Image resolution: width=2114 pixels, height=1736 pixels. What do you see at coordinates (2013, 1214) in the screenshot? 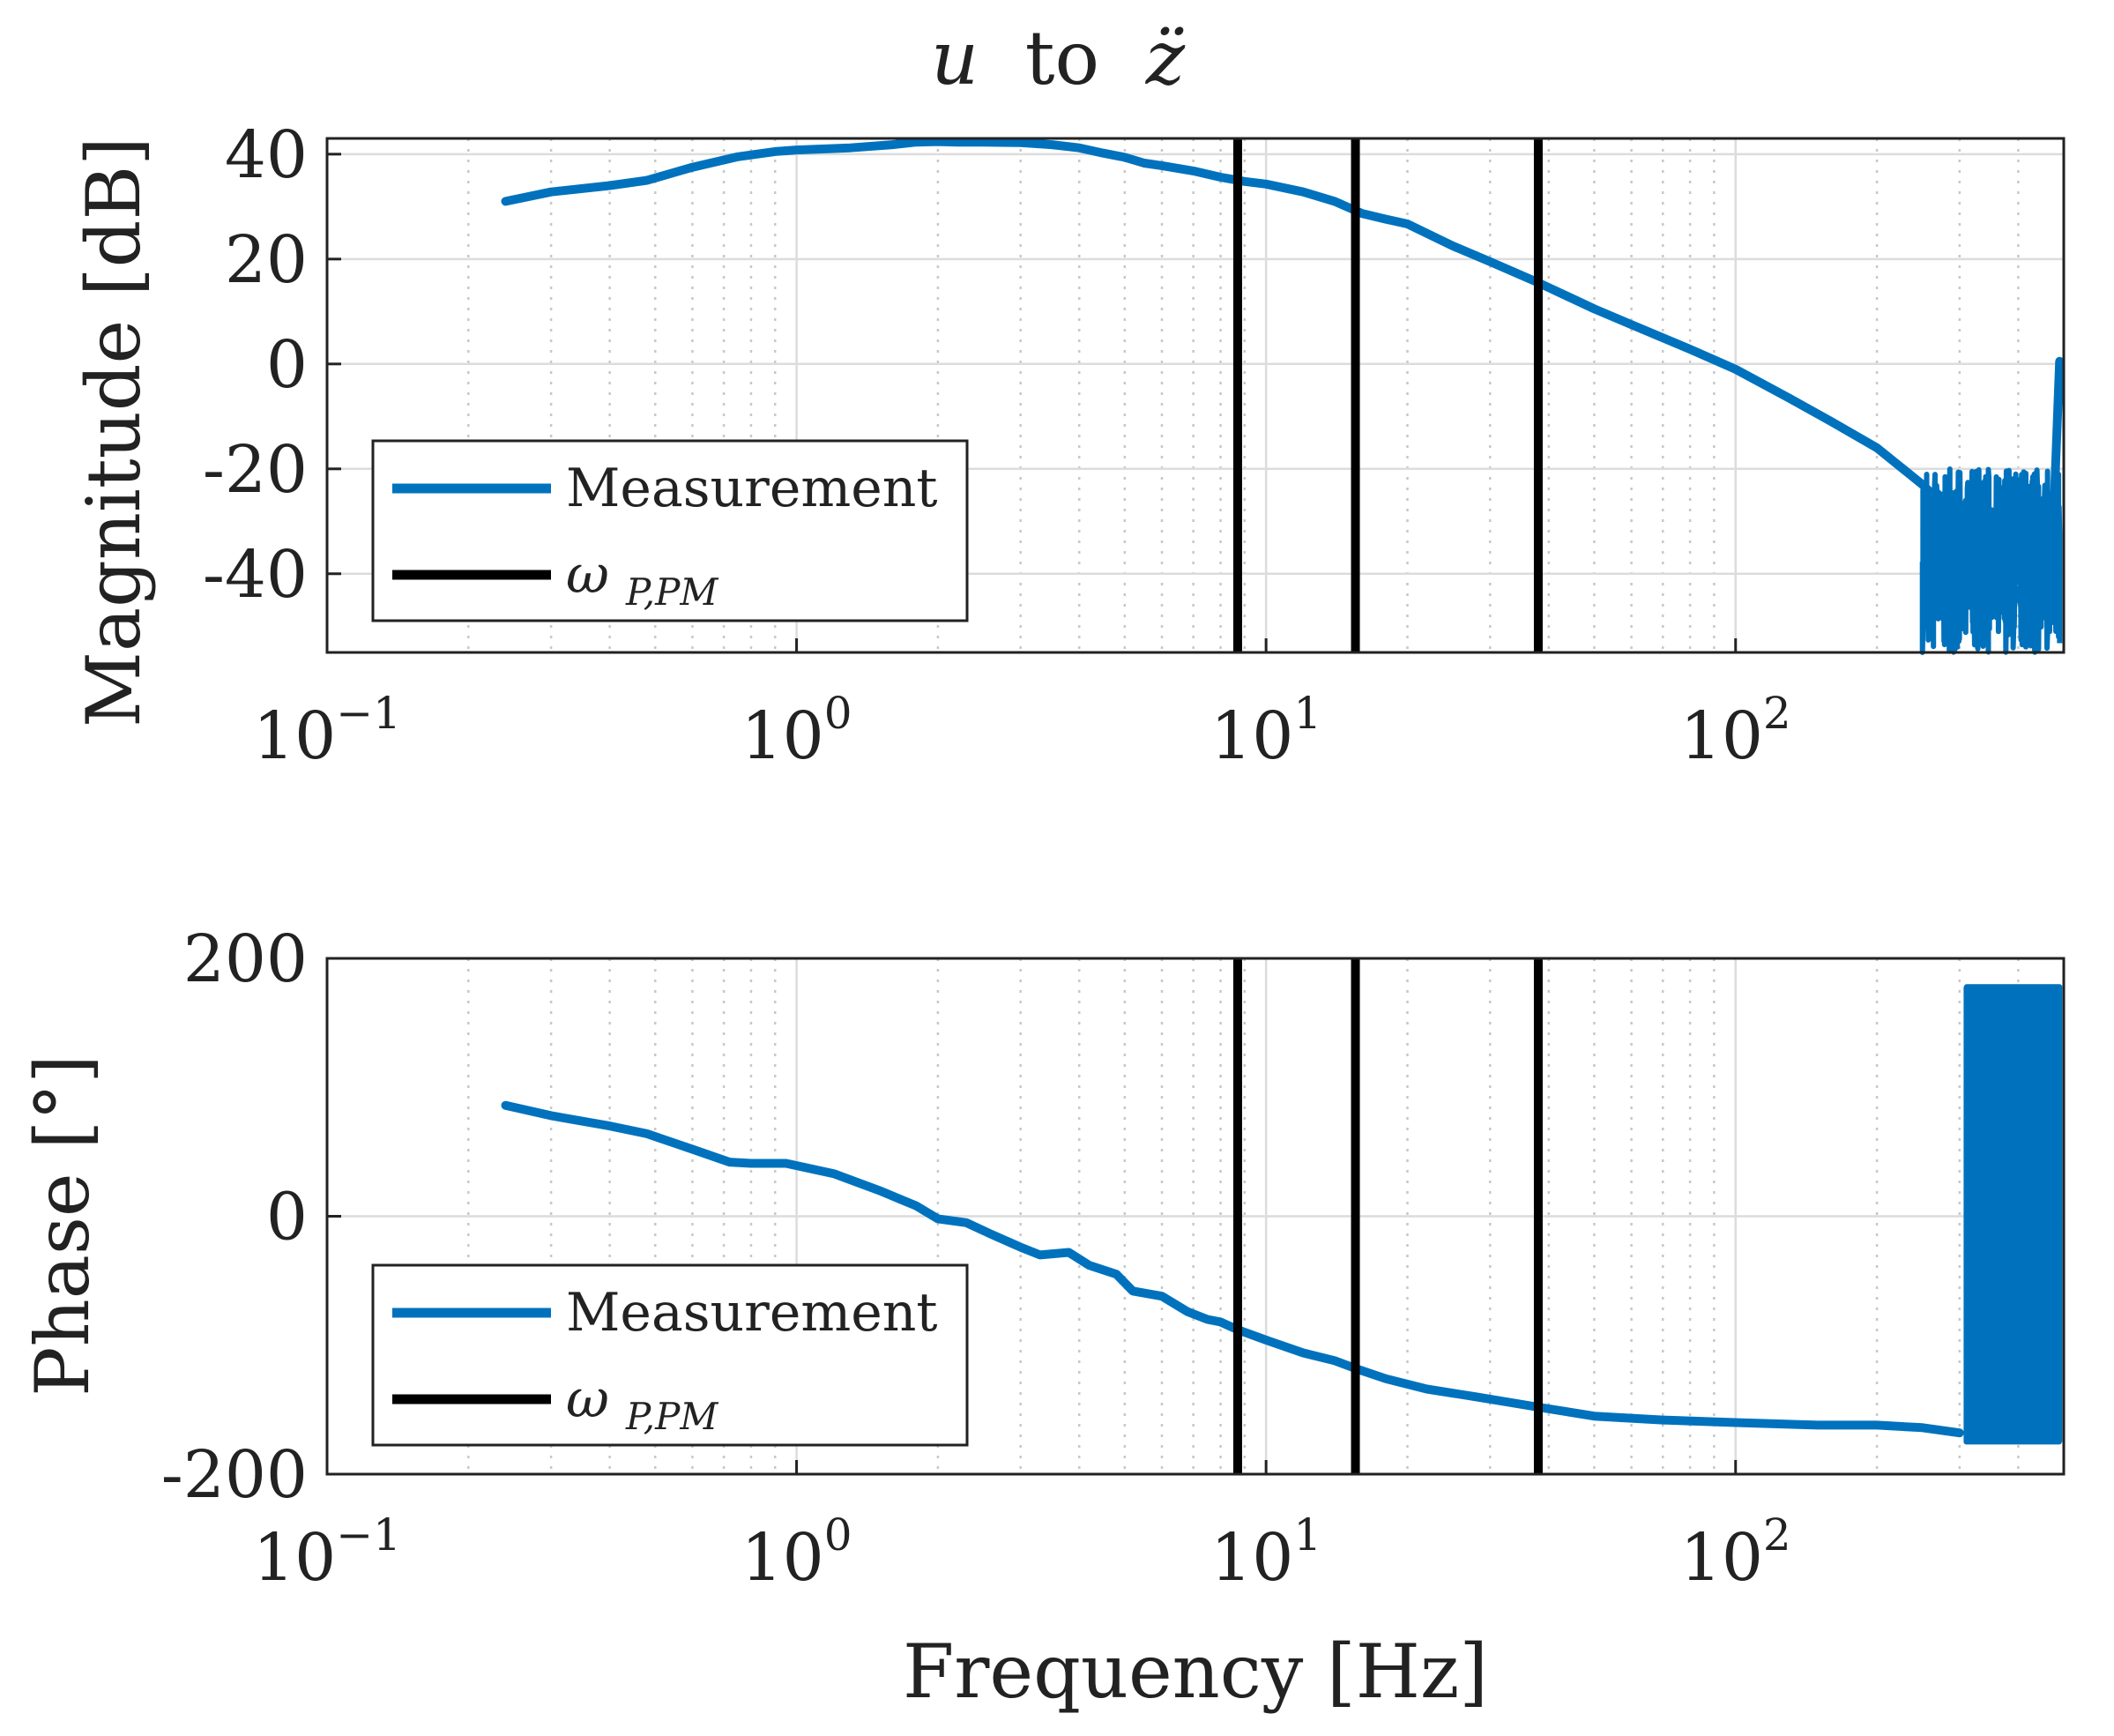
I see `measurement-noise-band` at bounding box center [2013, 1214].